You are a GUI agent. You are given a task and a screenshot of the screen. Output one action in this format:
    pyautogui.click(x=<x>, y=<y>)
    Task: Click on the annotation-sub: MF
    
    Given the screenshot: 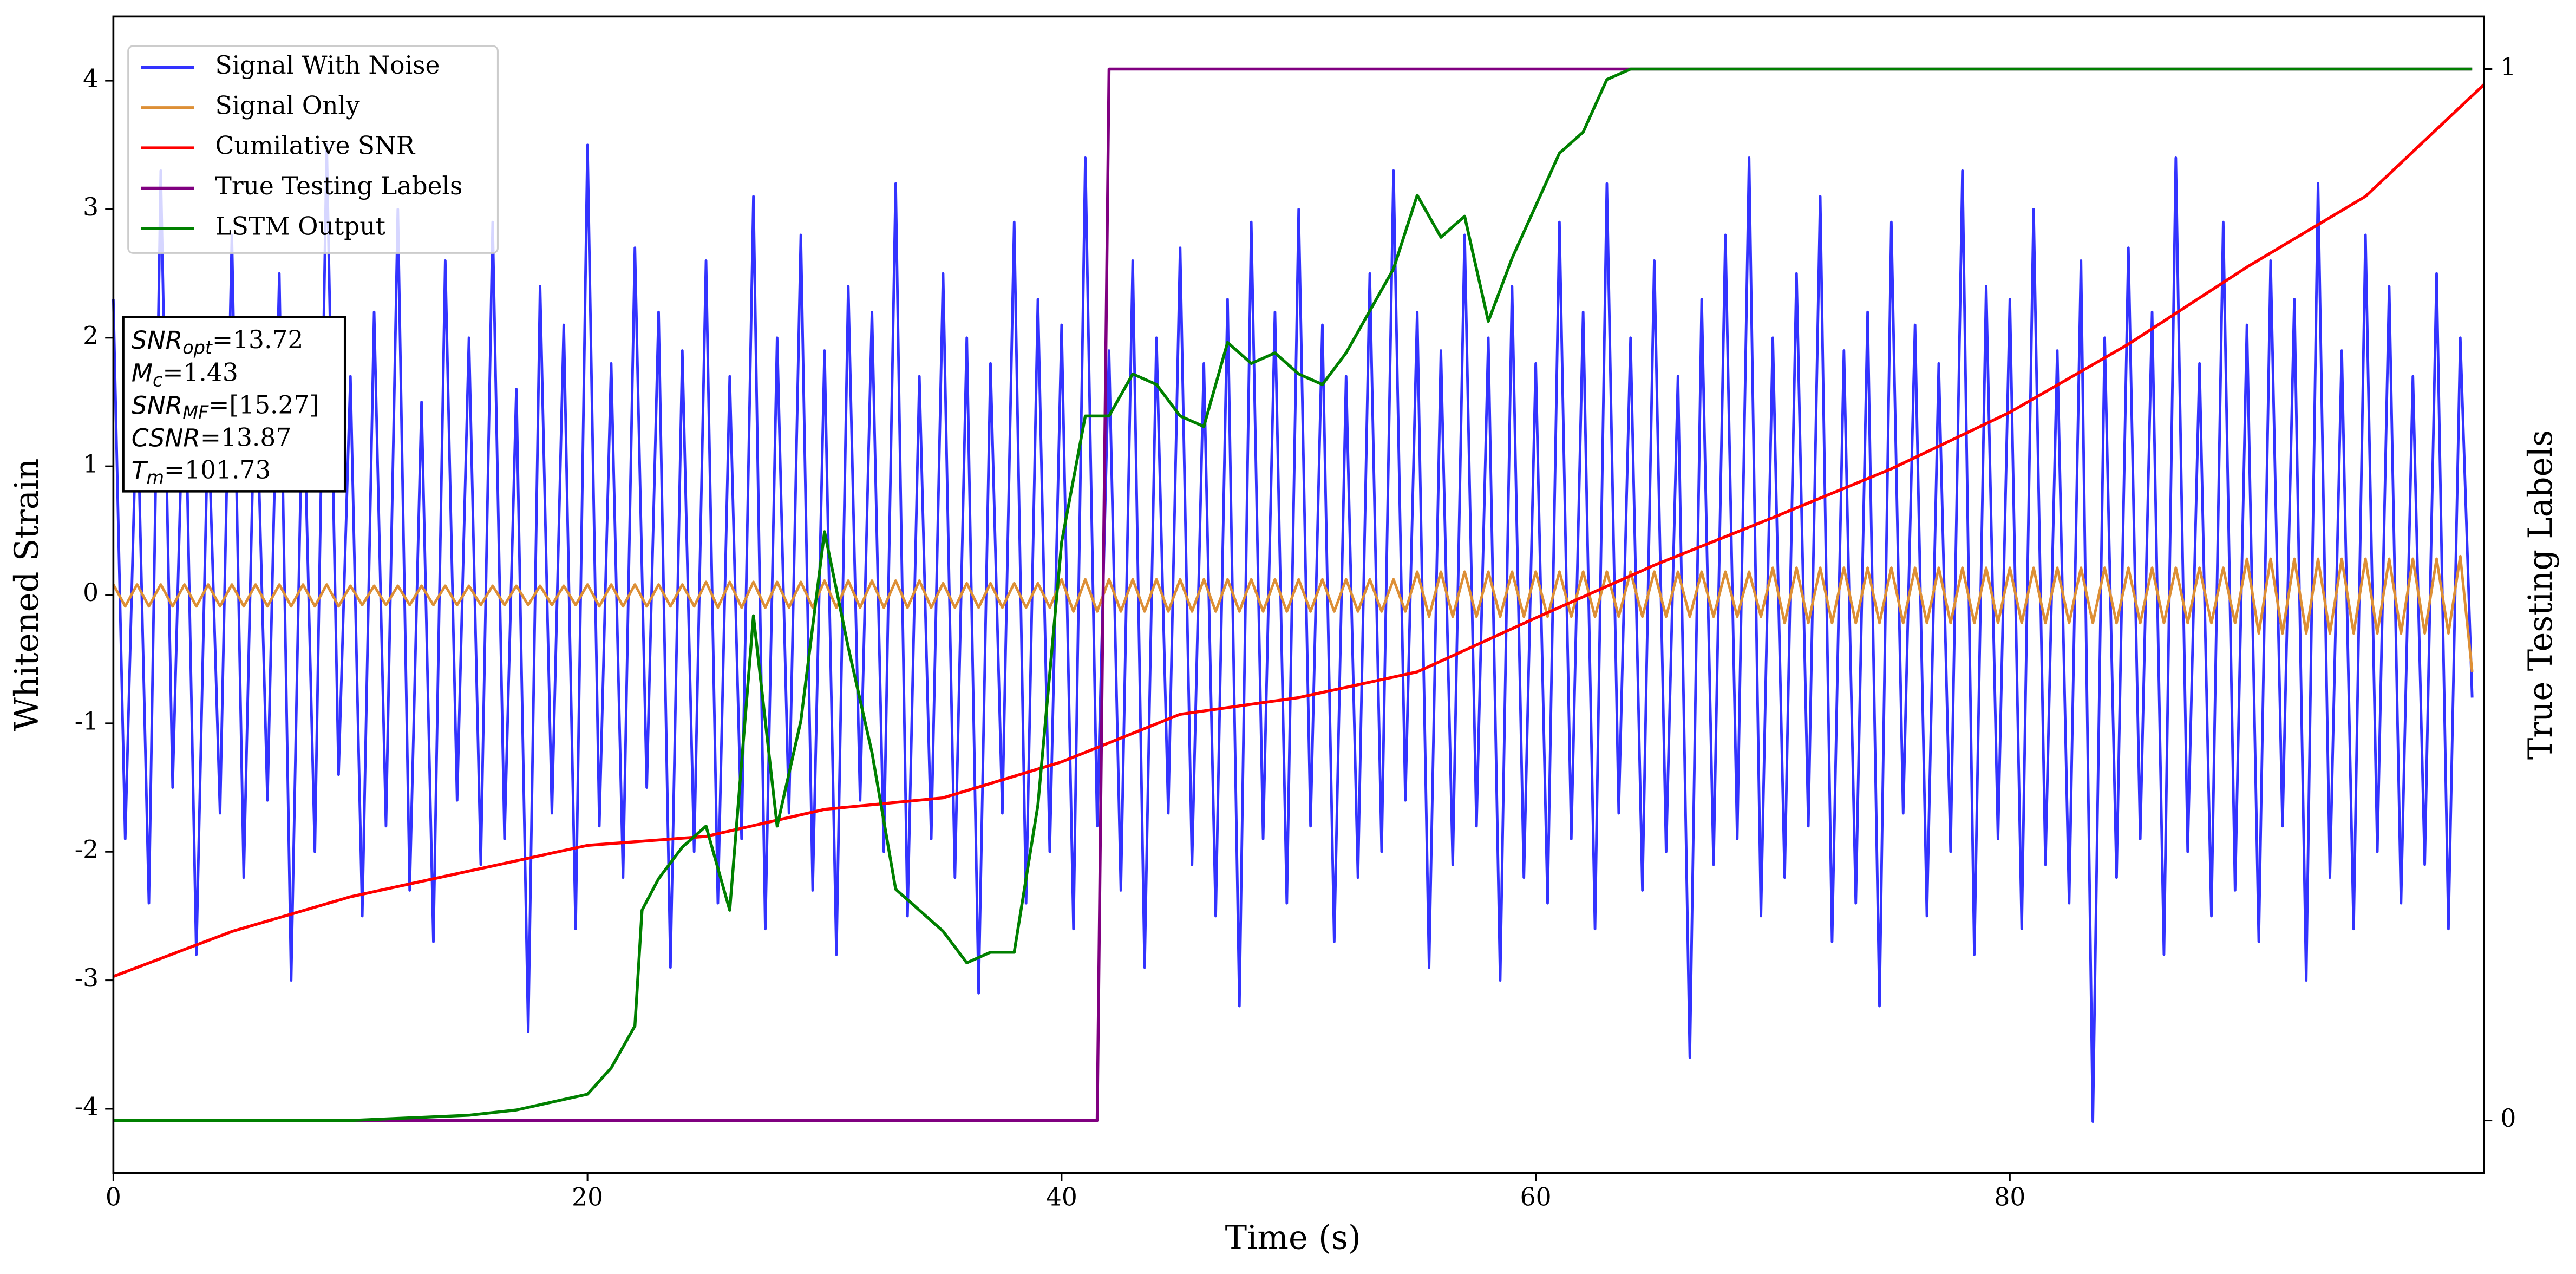 What is the action you would take?
    pyautogui.click(x=195, y=412)
    